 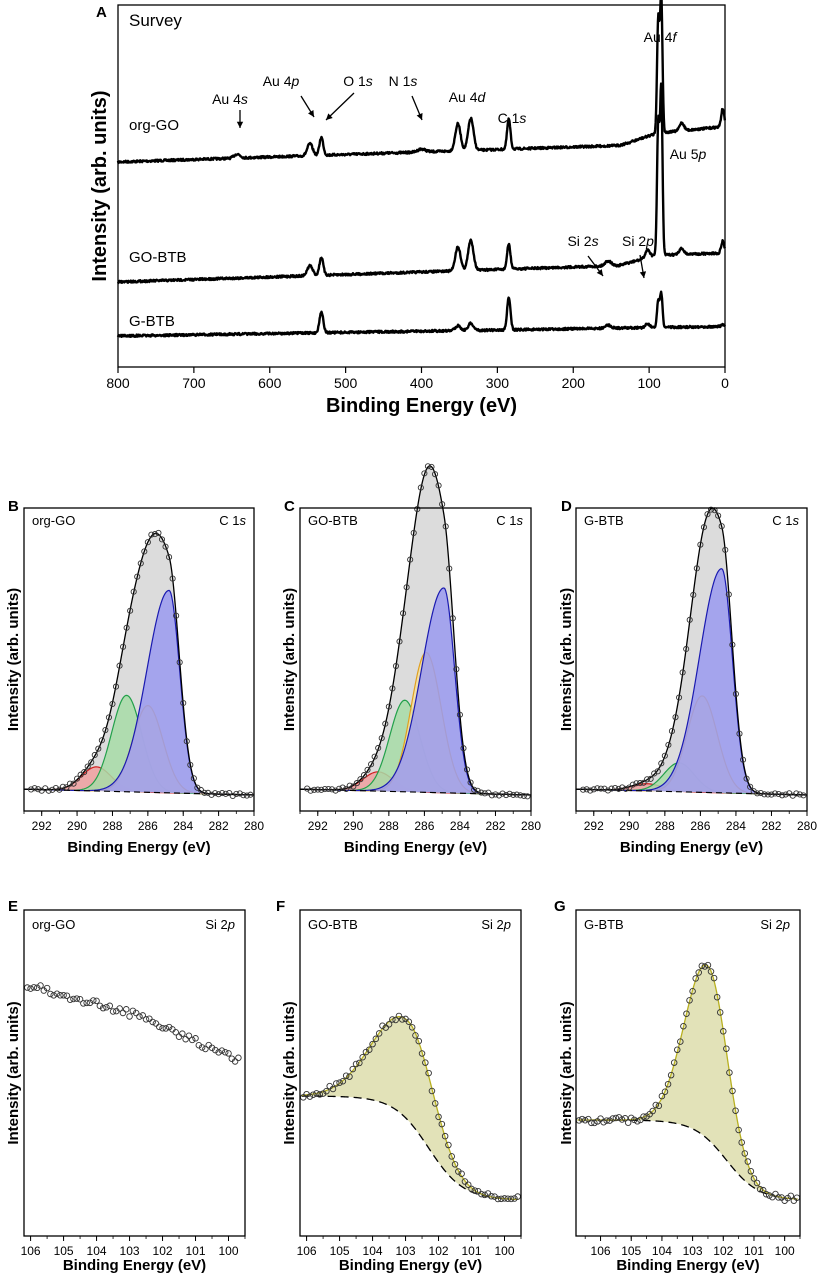 What do you see at coordinates (638, 241) in the screenshot?
I see `survey-peak-label: Si 2p` at bounding box center [638, 241].